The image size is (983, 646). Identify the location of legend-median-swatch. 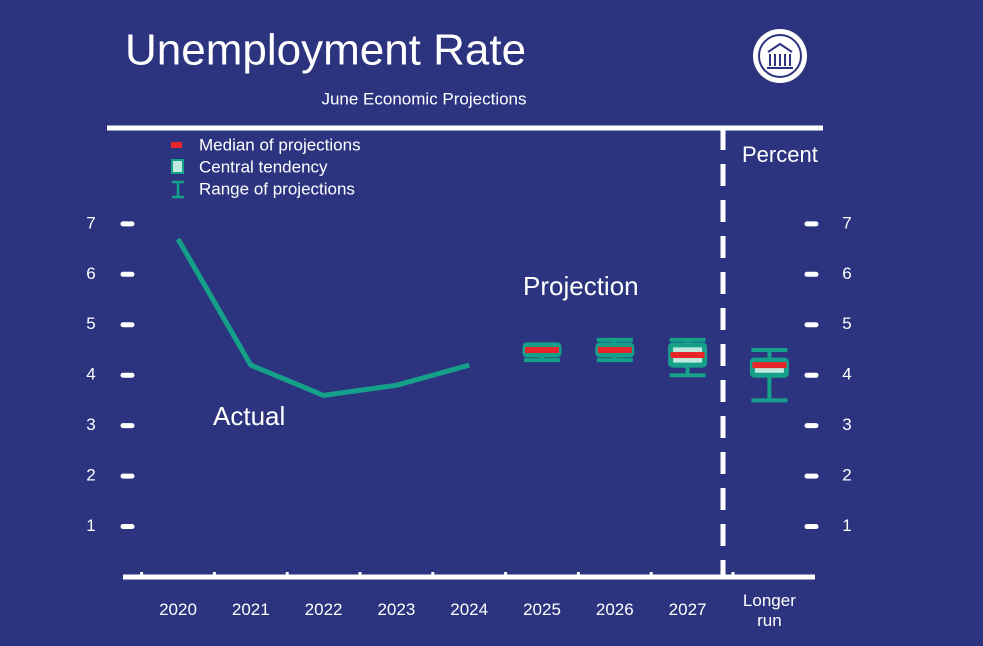
(176, 145).